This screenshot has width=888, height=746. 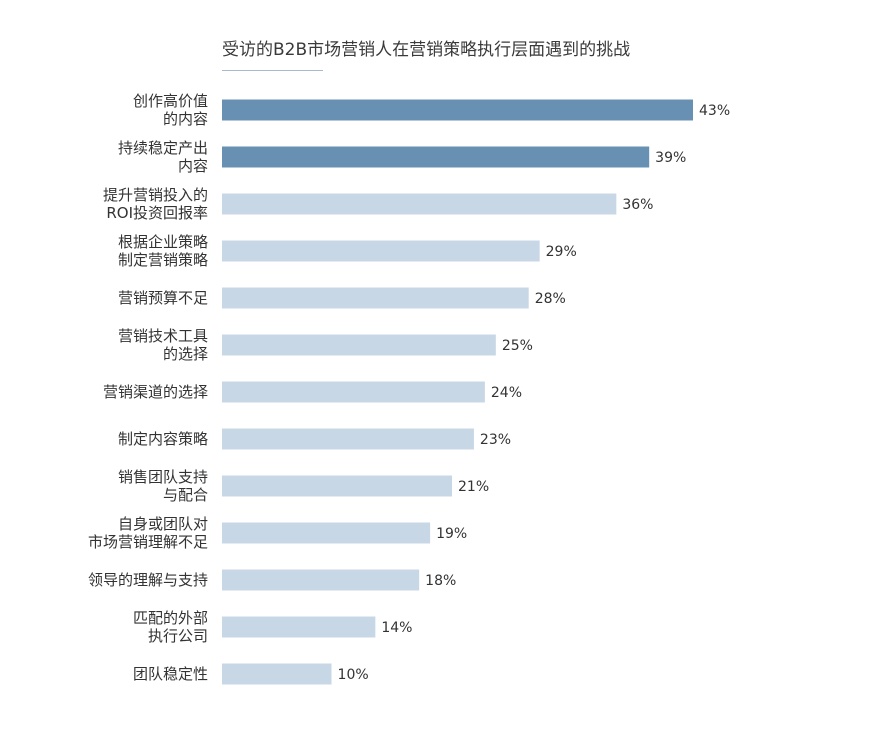 What do you see at coordinates (163, 260) in the screenshot?
I see `category-label-3-line-1: 制定营销策略` at bounding box center [163, 260].